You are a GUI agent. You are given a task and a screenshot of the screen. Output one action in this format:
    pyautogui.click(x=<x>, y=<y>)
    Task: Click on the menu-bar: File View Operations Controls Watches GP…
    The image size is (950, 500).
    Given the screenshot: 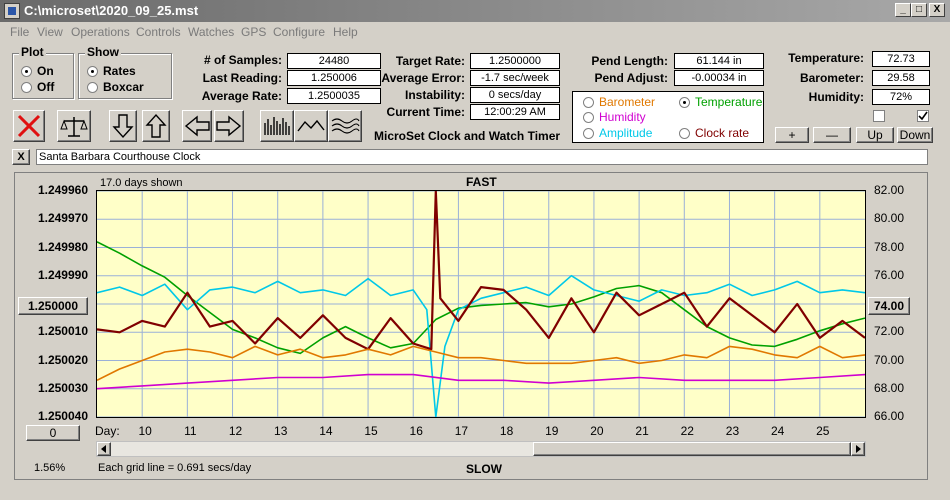 What is the action you would take?
    pyautogui.click(x=475, y=32)
    